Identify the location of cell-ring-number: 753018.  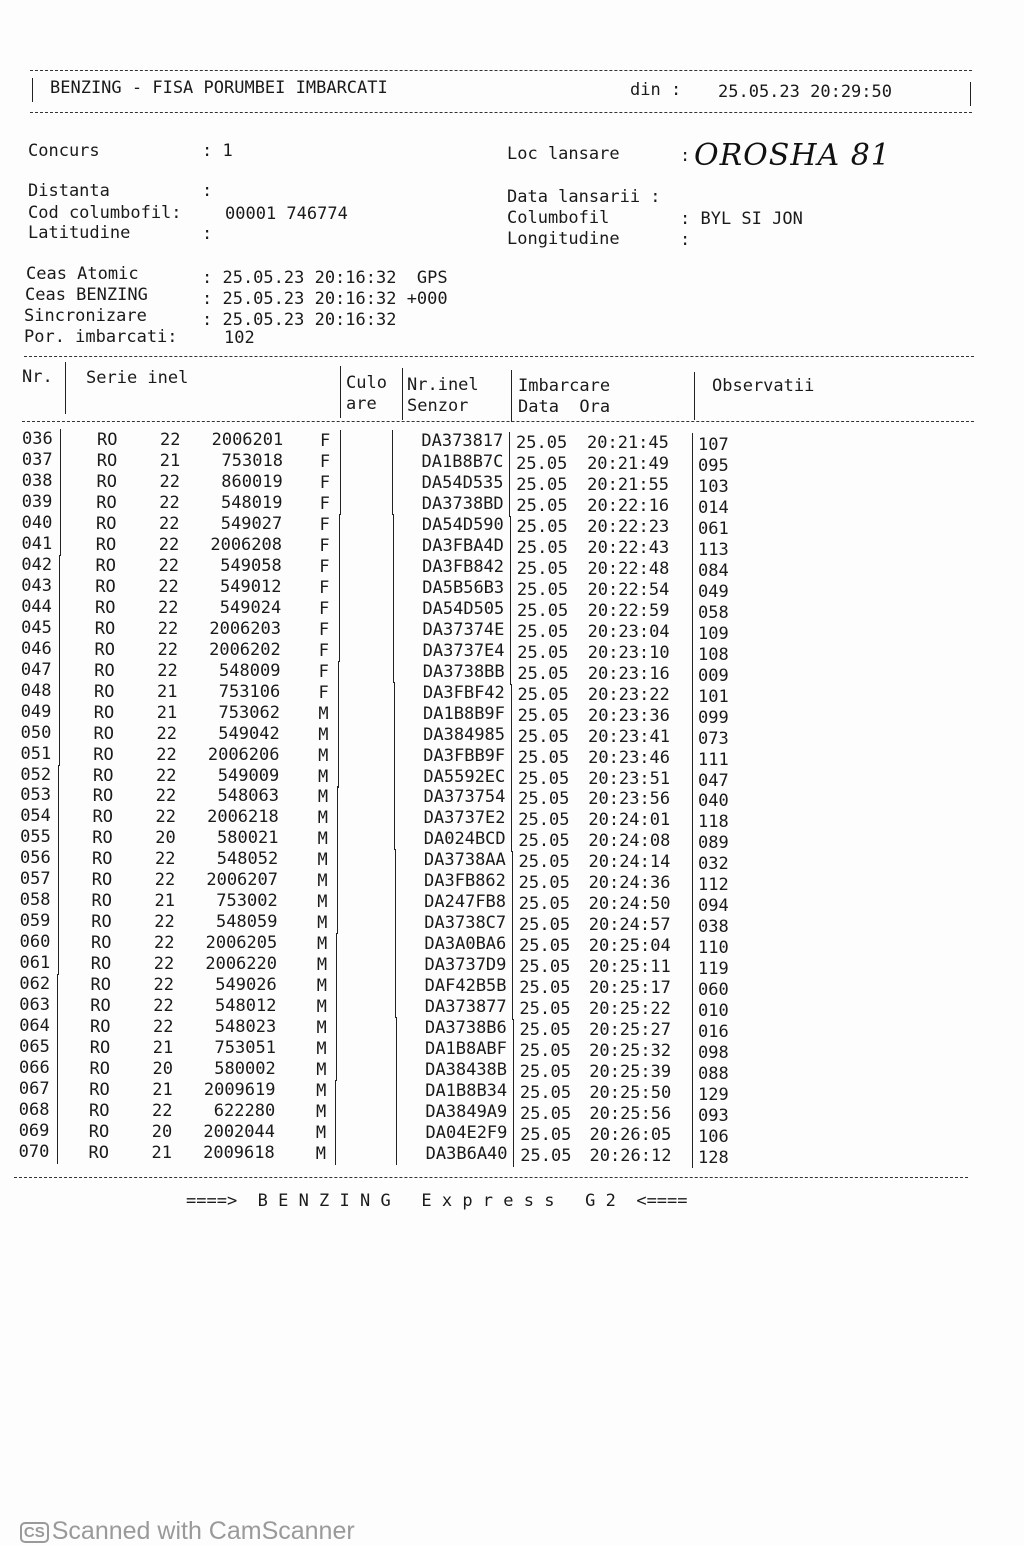
(252, 460).